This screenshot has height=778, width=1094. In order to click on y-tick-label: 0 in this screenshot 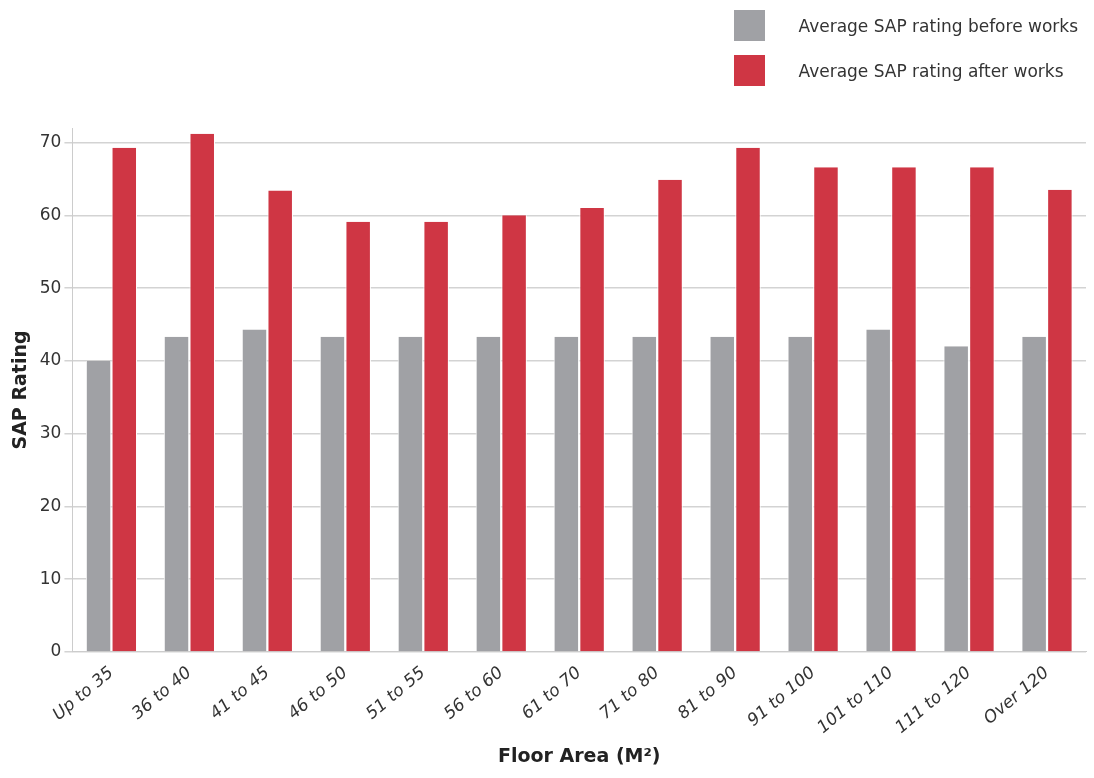, I will do `click(56, 650)`.